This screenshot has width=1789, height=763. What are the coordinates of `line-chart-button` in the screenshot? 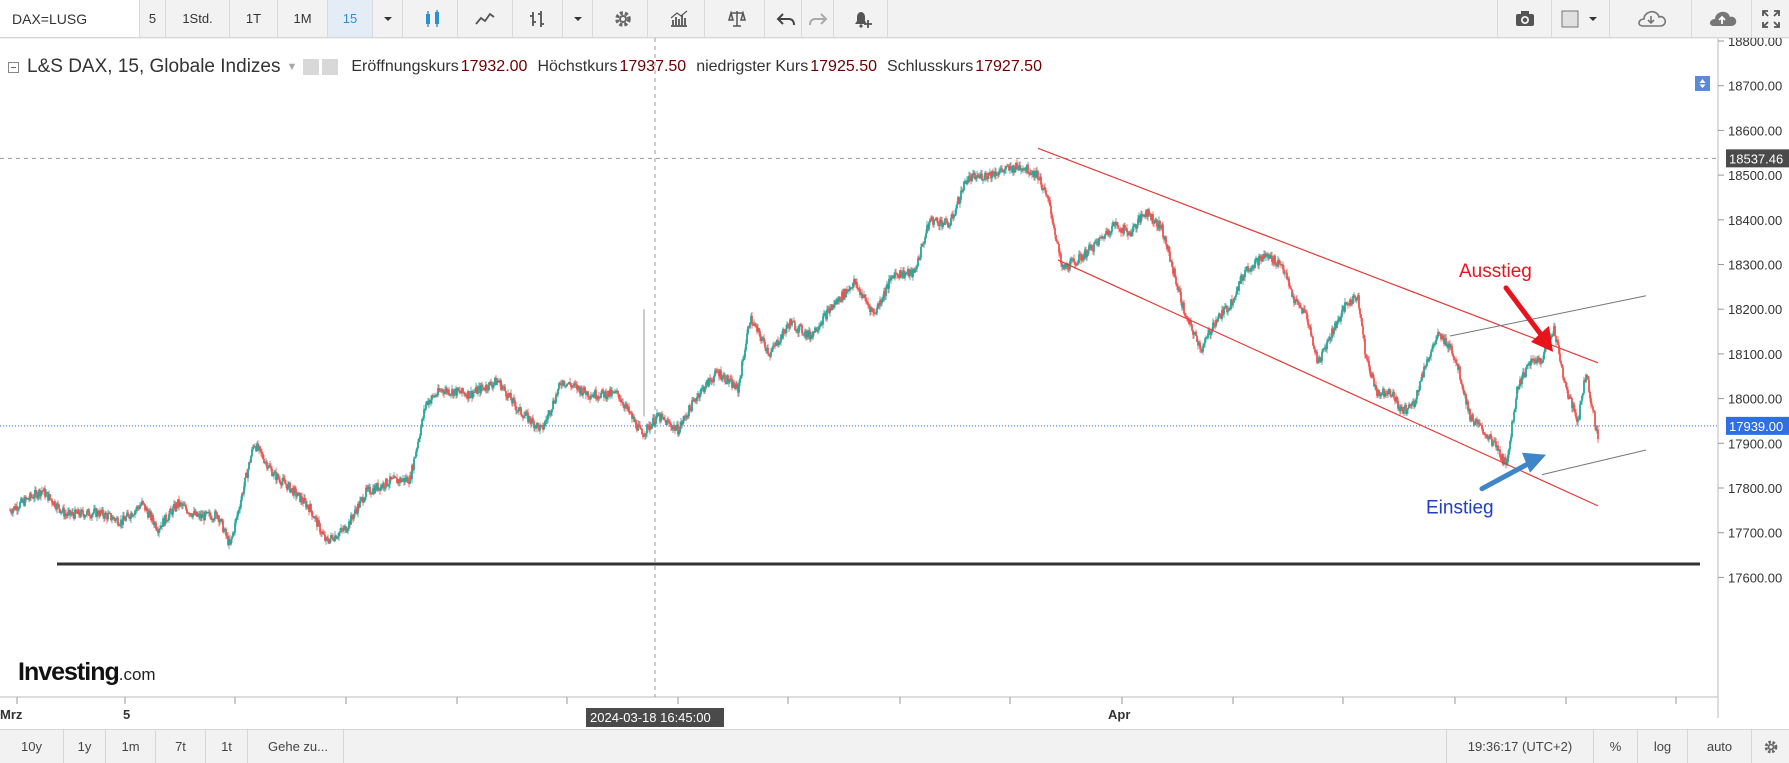 It's located at (485, 18).